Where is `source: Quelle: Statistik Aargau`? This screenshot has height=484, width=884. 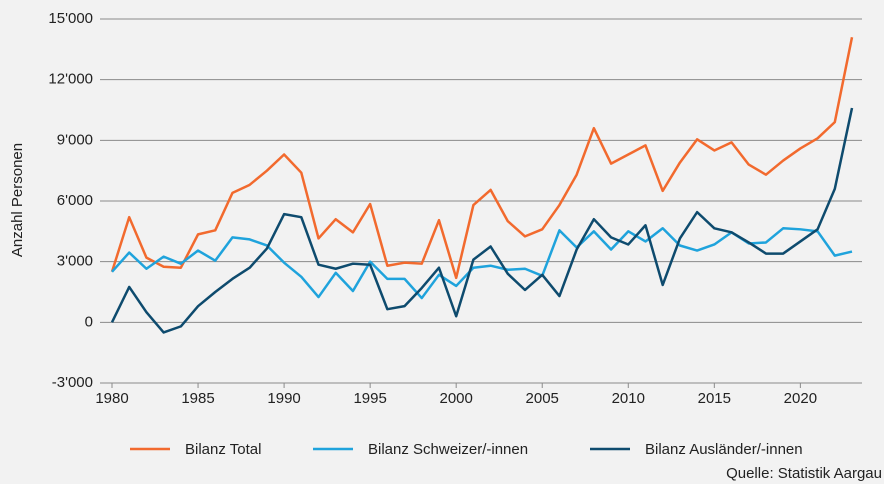 source: Quelle: Statistik Aargau is located at coordinates (804, 473).